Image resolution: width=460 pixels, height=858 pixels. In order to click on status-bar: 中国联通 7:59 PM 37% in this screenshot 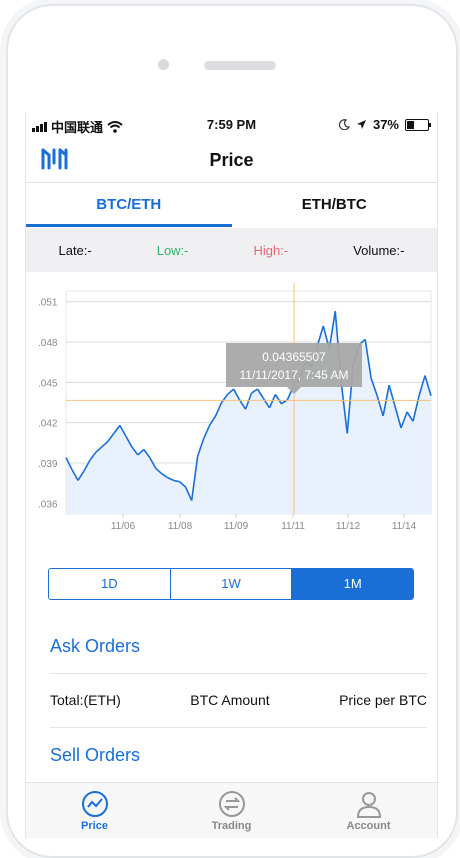, I will do `click(231, 125)`.